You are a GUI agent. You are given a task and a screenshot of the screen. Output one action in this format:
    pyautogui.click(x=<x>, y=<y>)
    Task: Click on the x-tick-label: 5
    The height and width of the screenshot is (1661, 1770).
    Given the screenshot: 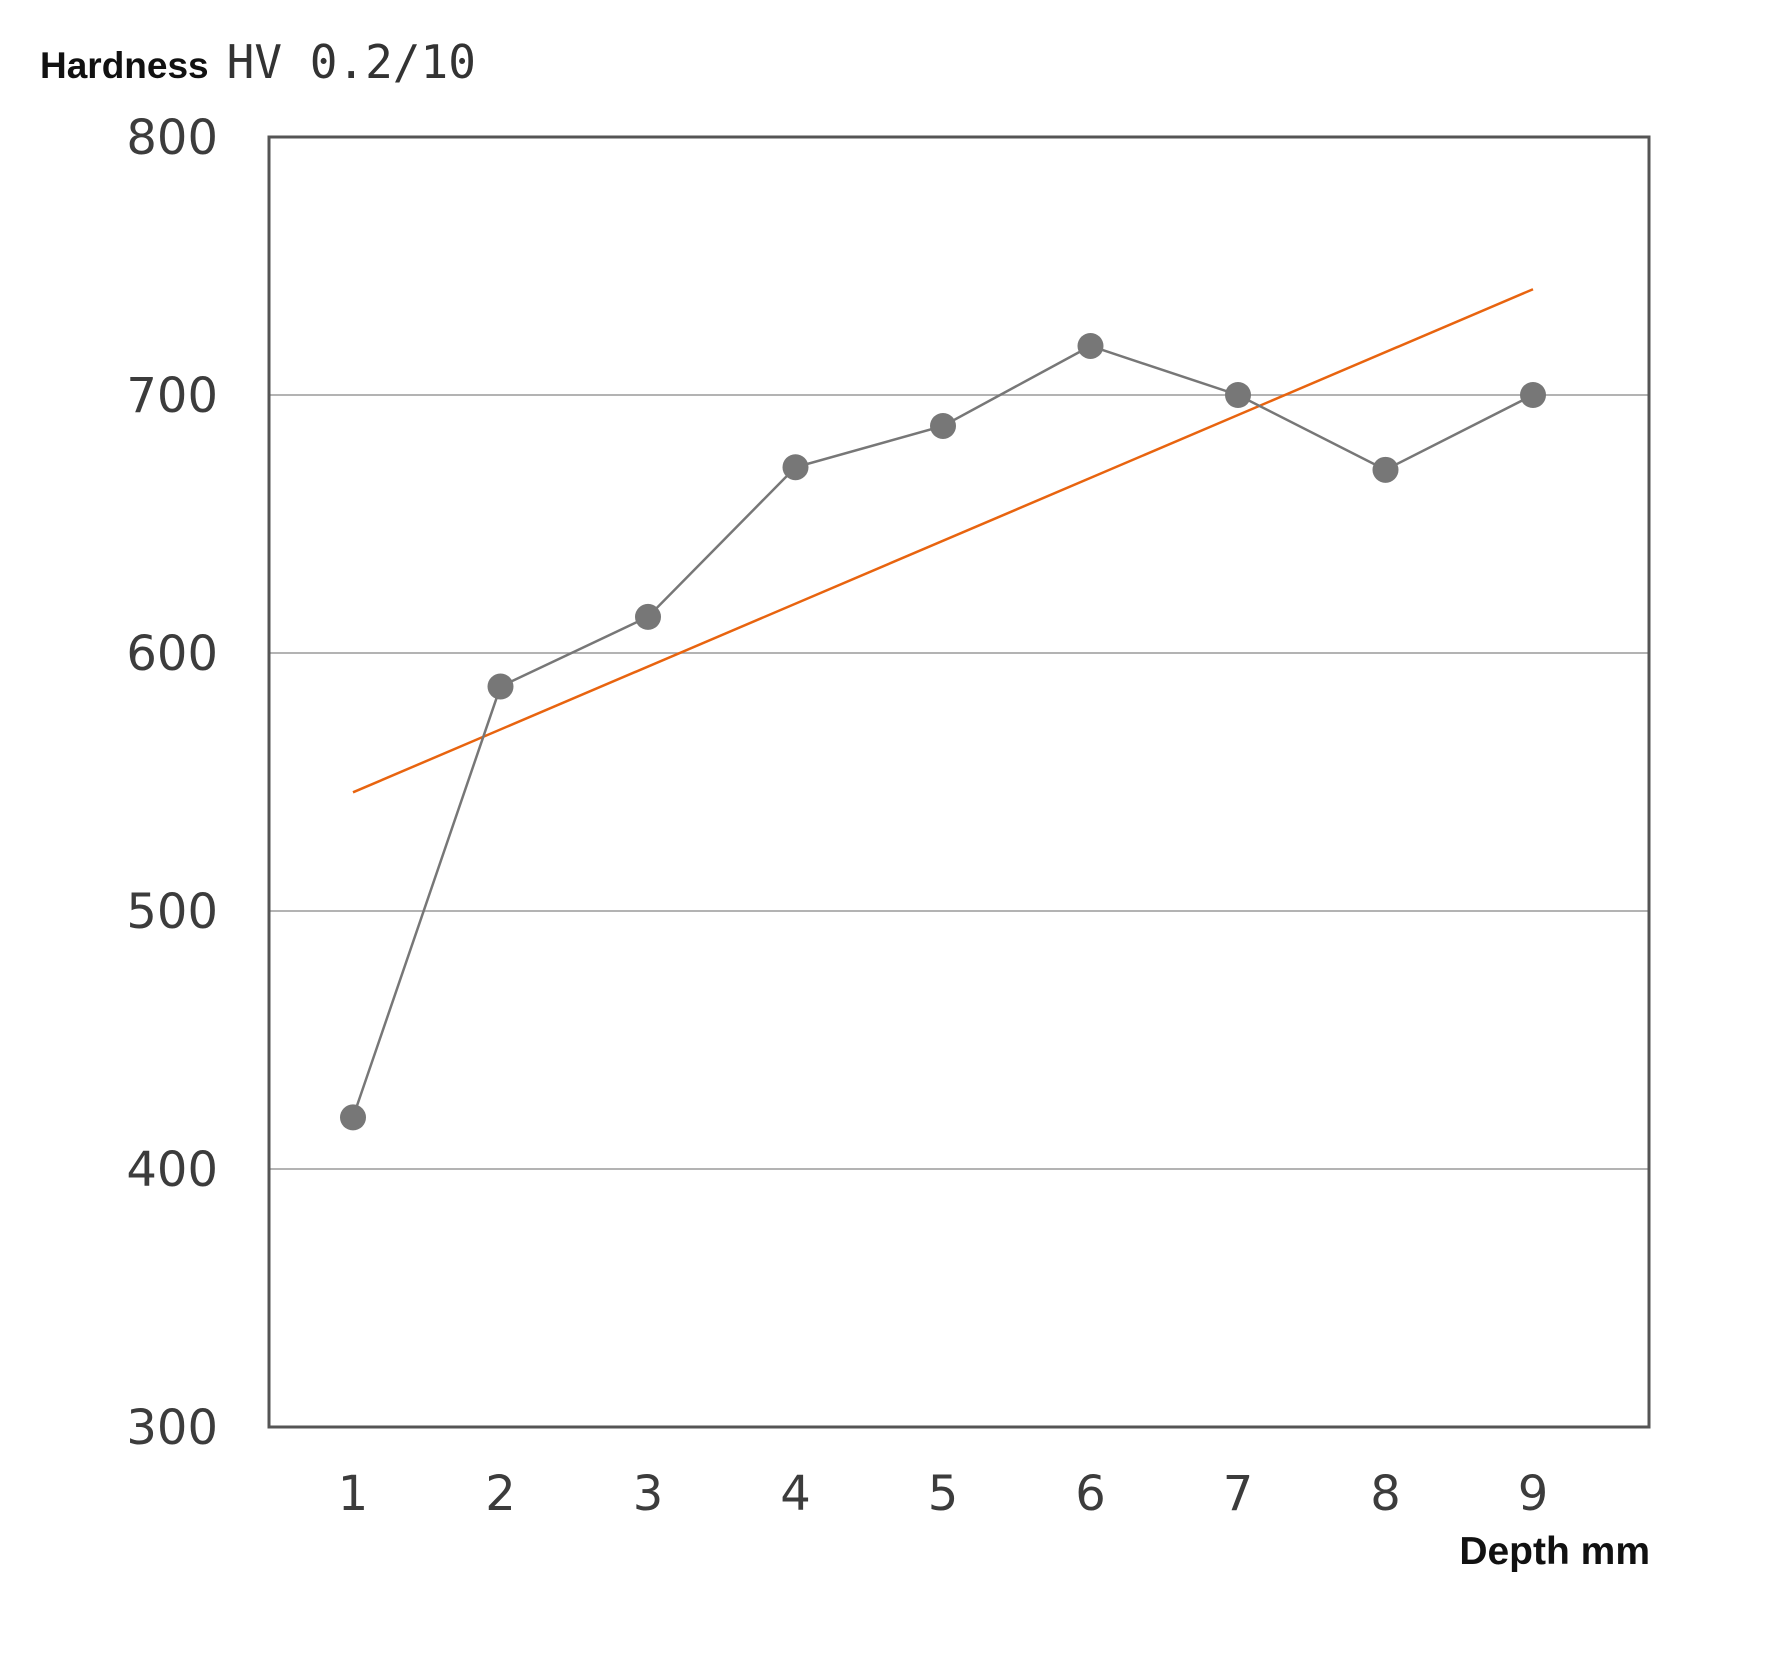 What is the action you would take?
    pyautogui.click(x=943, y=1494)
    